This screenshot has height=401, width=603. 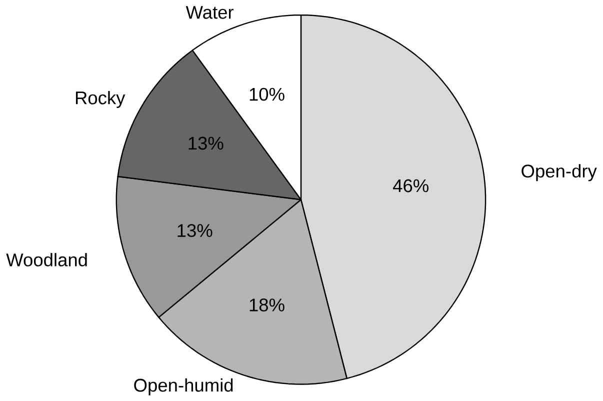 I want to click on slice-label: Rocky, so click(x=101, y=99).